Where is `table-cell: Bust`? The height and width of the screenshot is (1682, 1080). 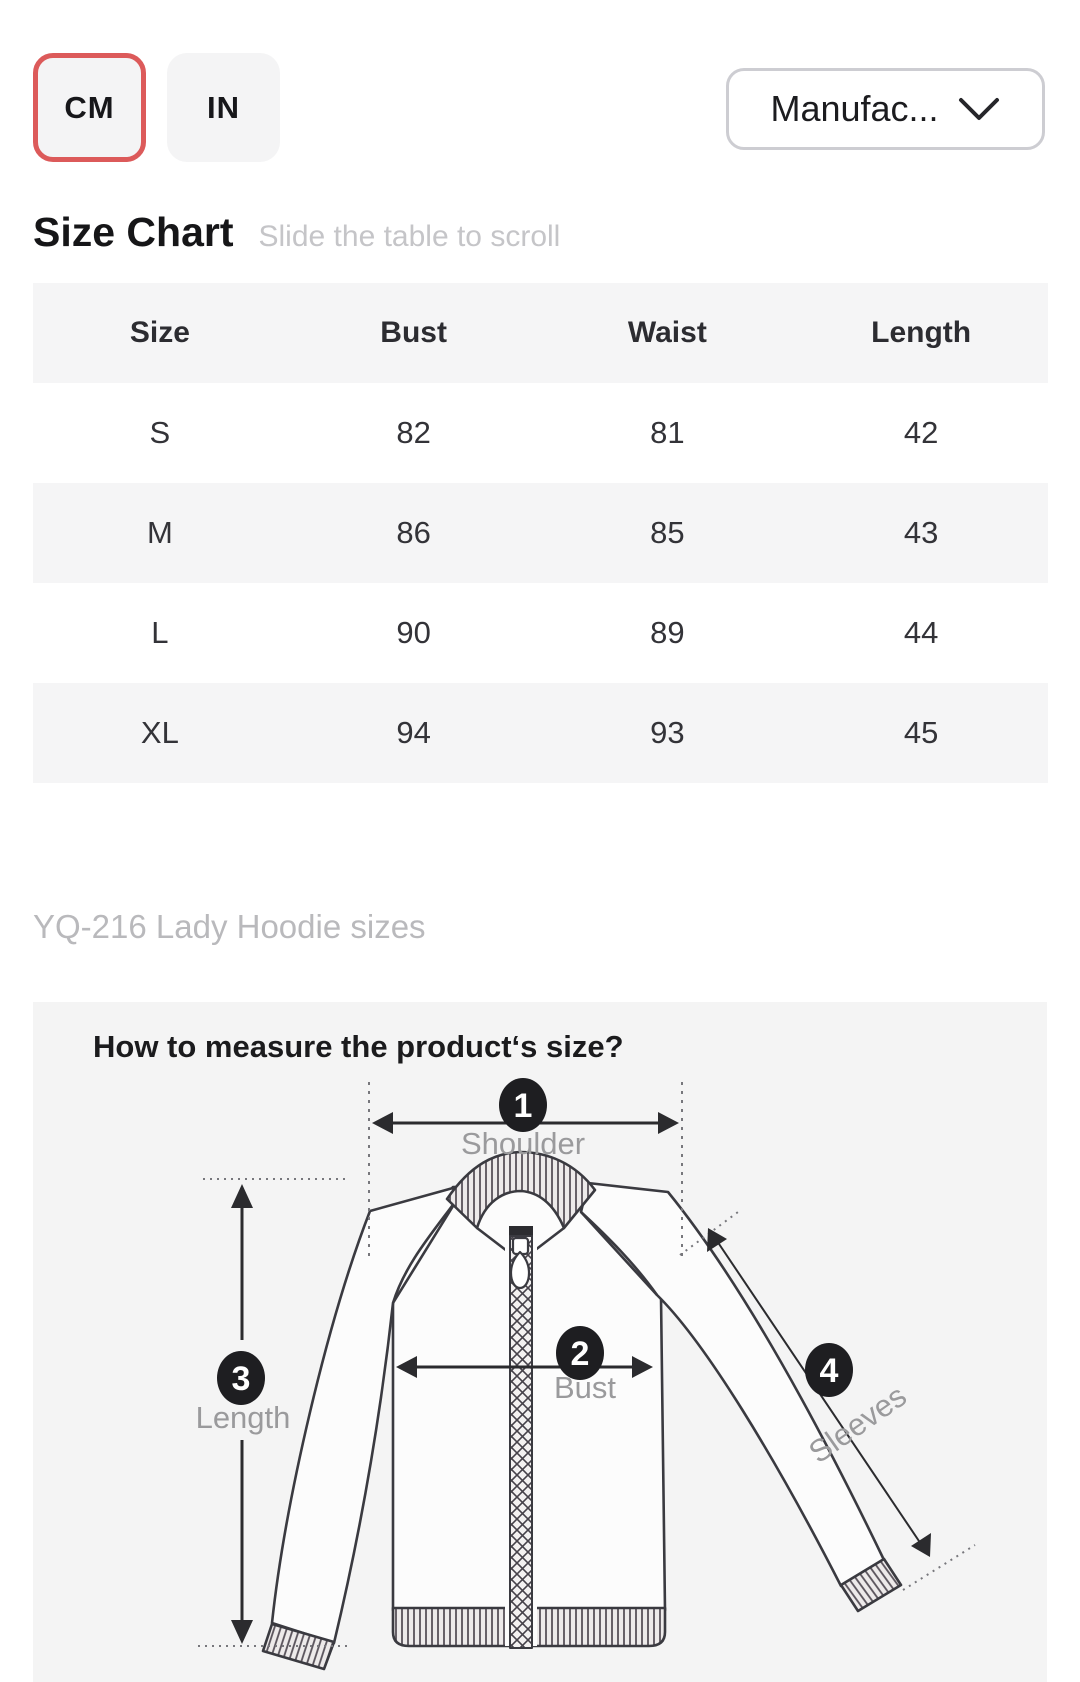 table-cell: Bust is located at coordinates (413, 332).